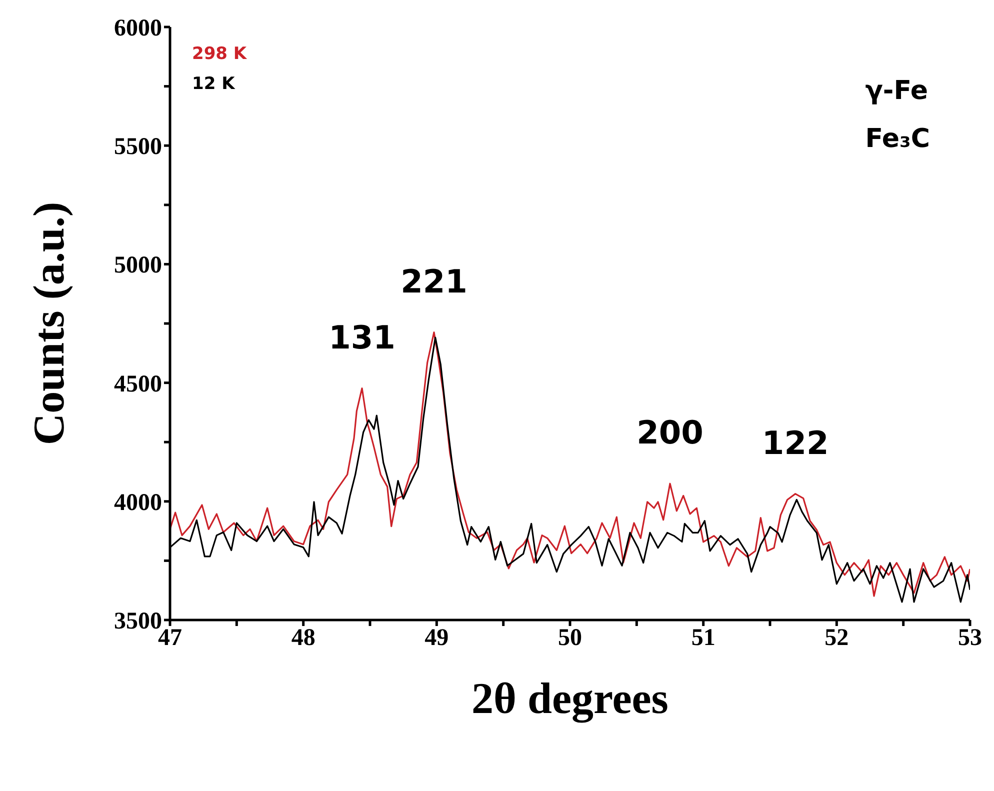 This screenshot has height=791, width=994. Describe the element at coordinates (138, 147) in the screenshot. I see `y-tick-label: 5500` at that location.